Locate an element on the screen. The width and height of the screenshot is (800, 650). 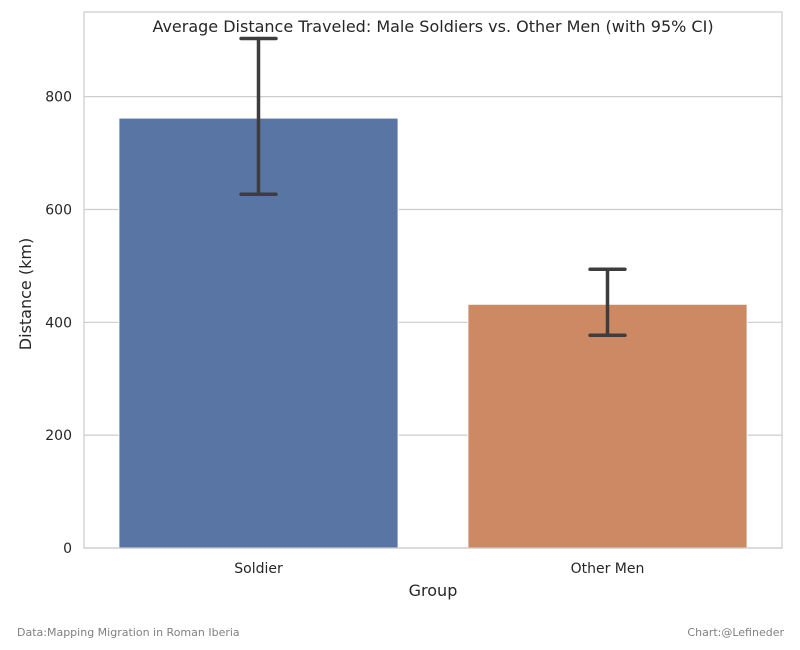
y-tick-labels: 0 200 400 600 800 is located at coordinates (58, 323).